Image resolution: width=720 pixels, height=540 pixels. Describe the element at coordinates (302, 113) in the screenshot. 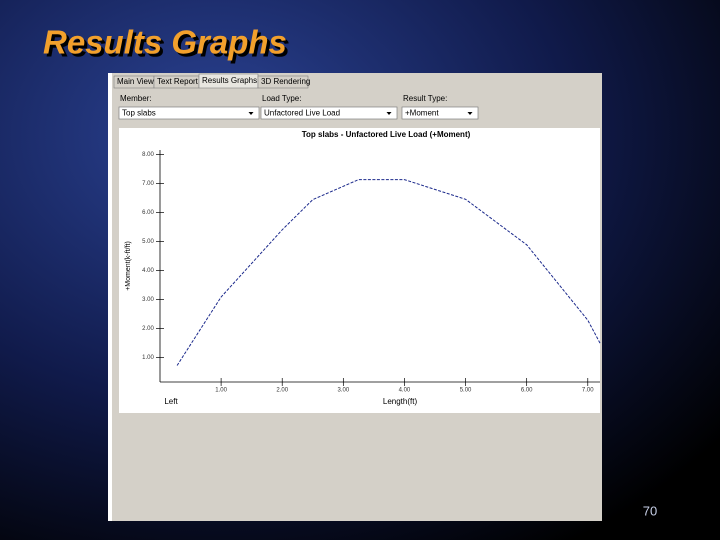

I see `dropdown-value: Unfactored Live Load` at that location.